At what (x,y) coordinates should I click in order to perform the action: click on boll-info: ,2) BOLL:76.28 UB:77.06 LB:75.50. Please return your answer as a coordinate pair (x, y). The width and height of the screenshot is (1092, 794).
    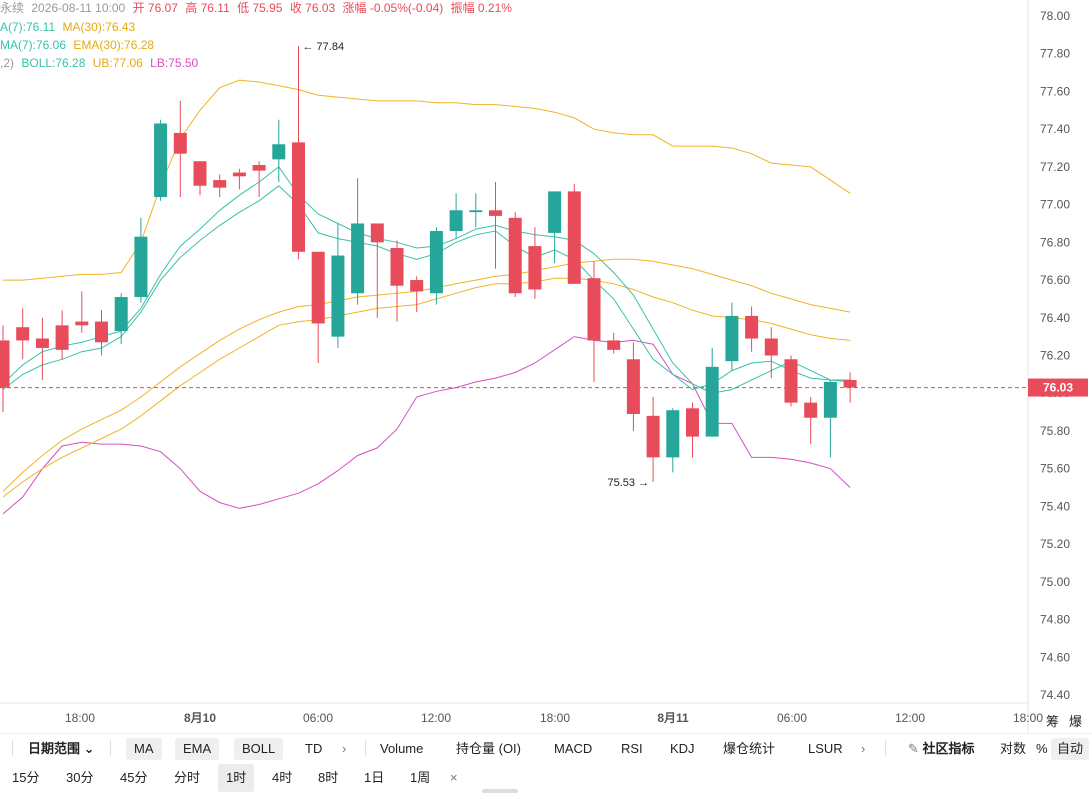
    Looking at the image, I should click on (99, 63).